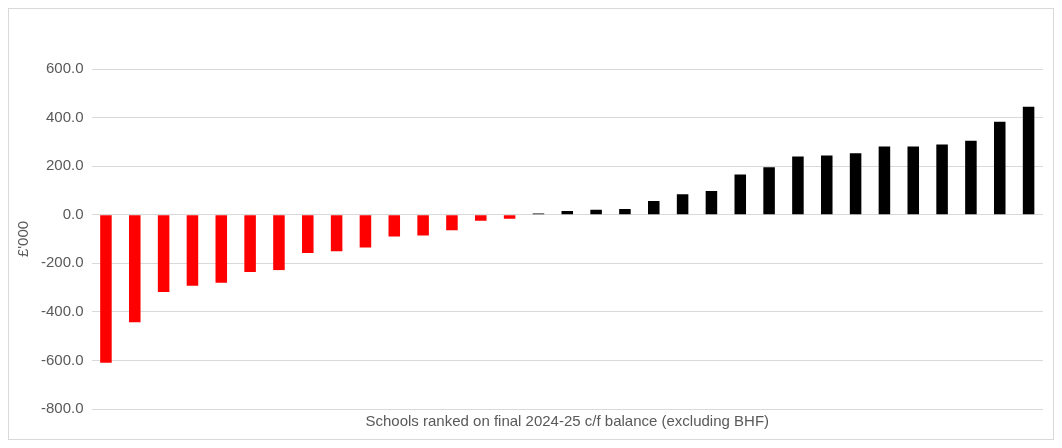  I want to click on y-axis-title: £'000, so click(23, 239).